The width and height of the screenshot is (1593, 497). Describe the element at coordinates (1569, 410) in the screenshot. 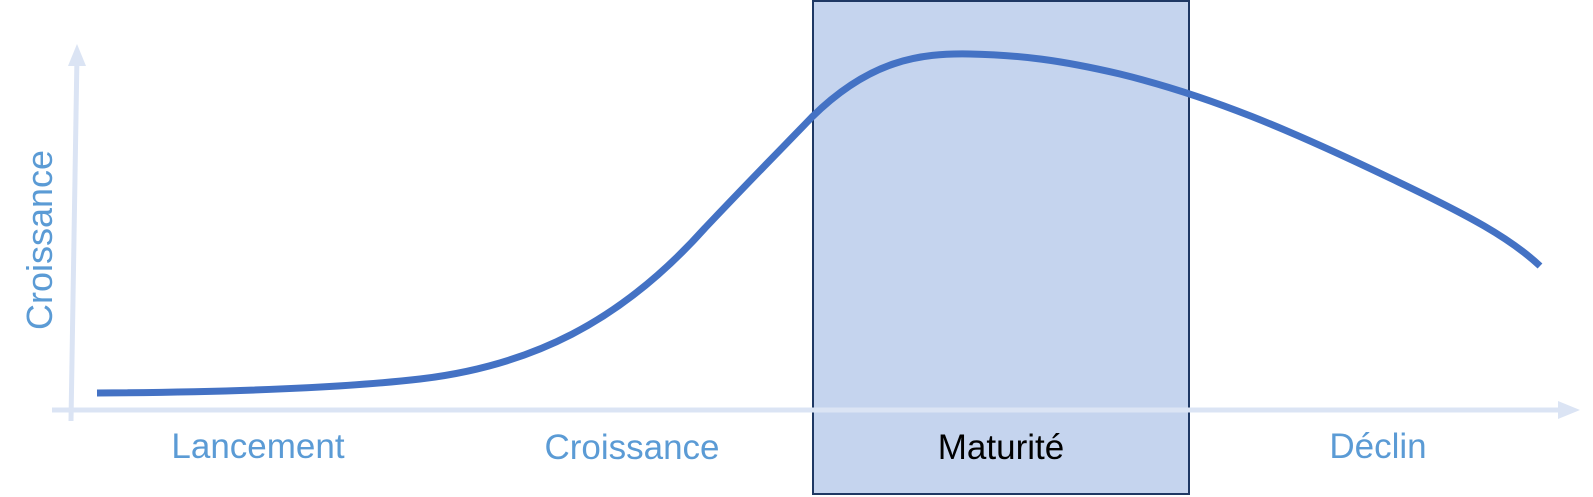

I see `x-axis-arrowhead` at that location.